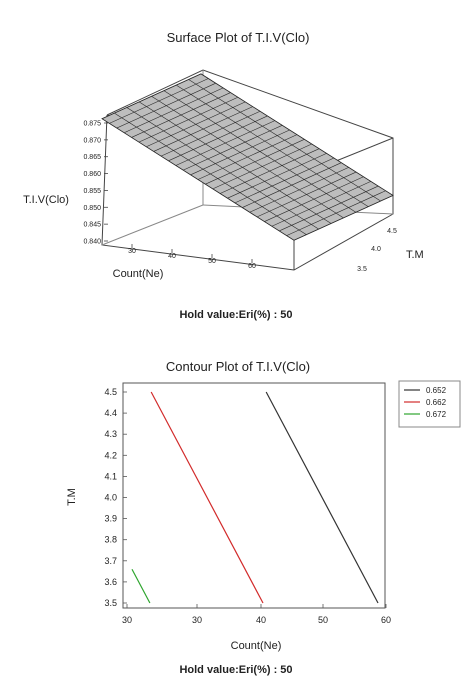 Image resolution: width=476 pixels, height=680 pixels. I want to click on surface-x-tick-label: 50, so click(212, 261).